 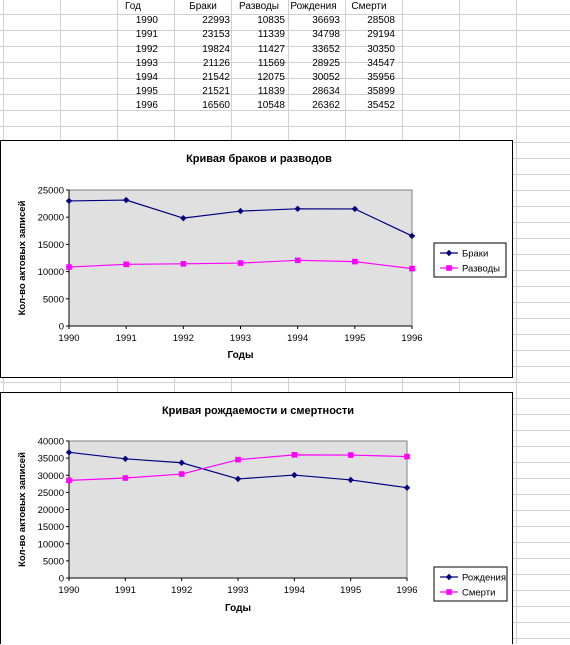 What do you see at coordinates (475, 254) in the screenshot?
I see `legend-label: Браки` at bounding box center [475, 254].